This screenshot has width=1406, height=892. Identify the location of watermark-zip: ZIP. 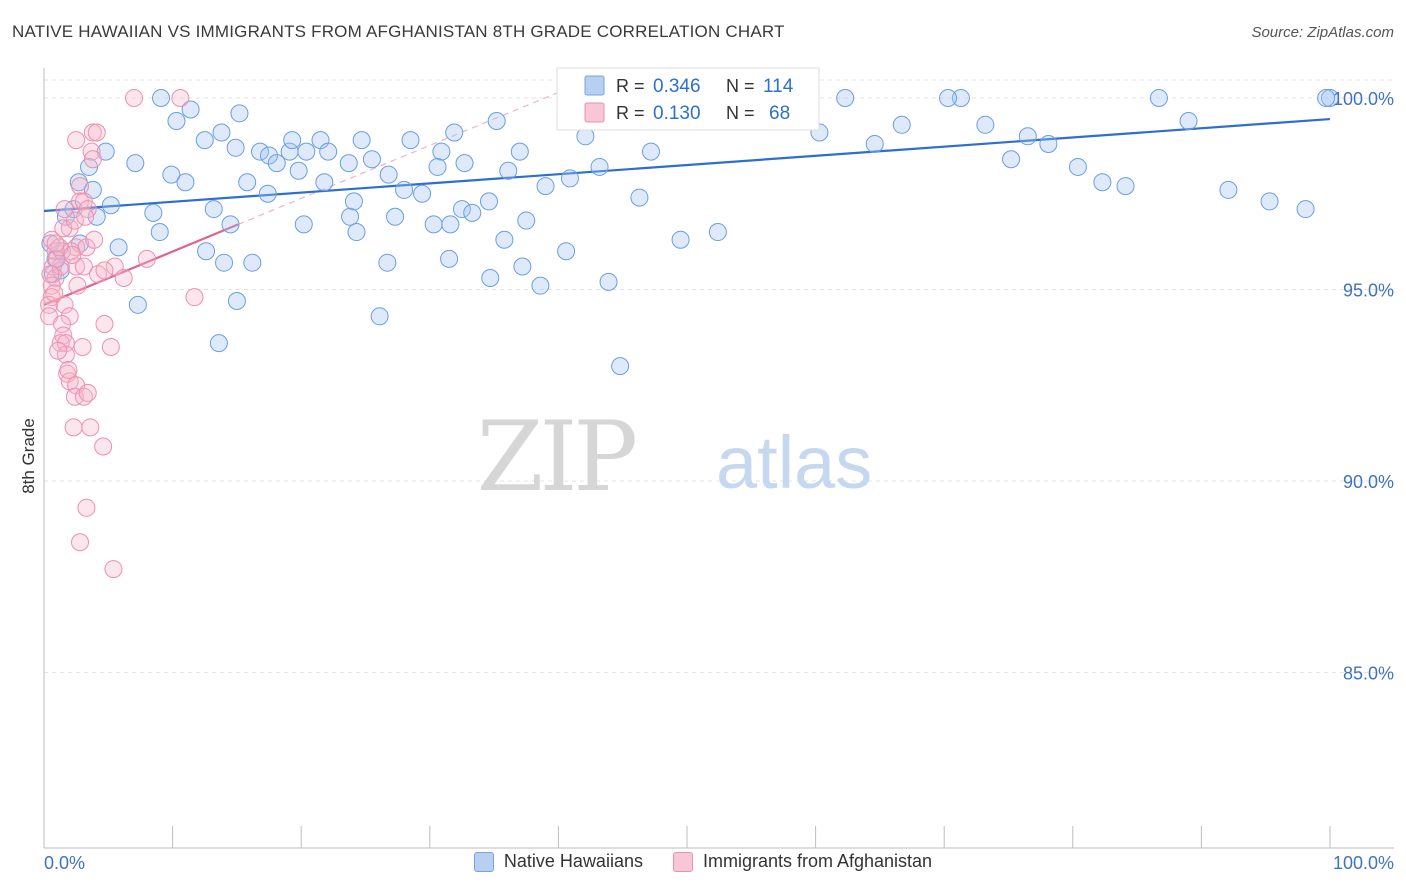
(556, 457).